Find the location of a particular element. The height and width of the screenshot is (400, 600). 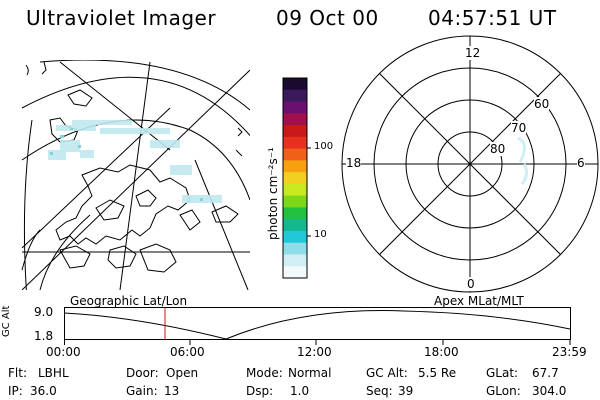

colorbar is located at coordinates (296, 178).